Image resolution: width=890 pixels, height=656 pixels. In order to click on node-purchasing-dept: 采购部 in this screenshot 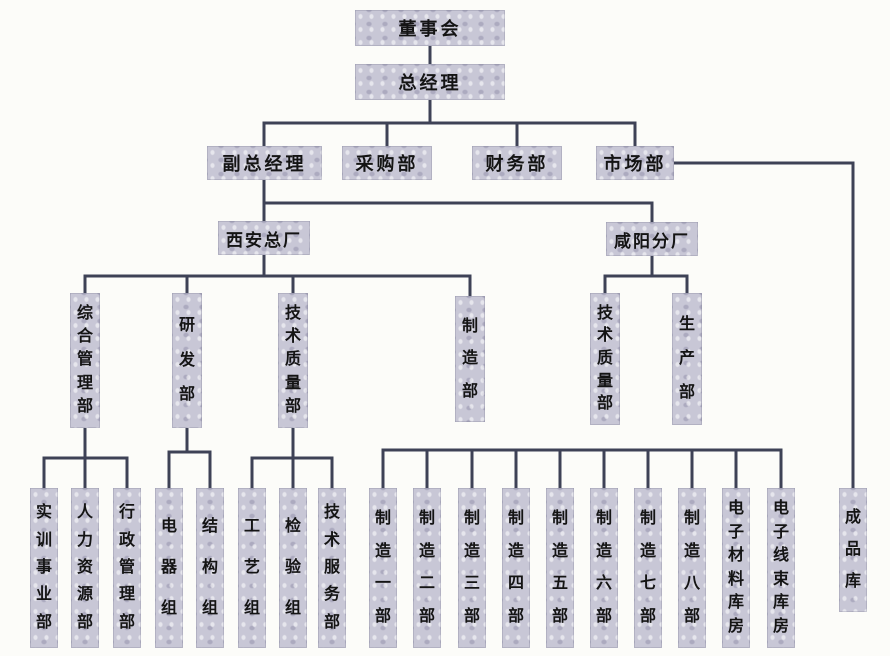, I will do `click(387, 163)`.